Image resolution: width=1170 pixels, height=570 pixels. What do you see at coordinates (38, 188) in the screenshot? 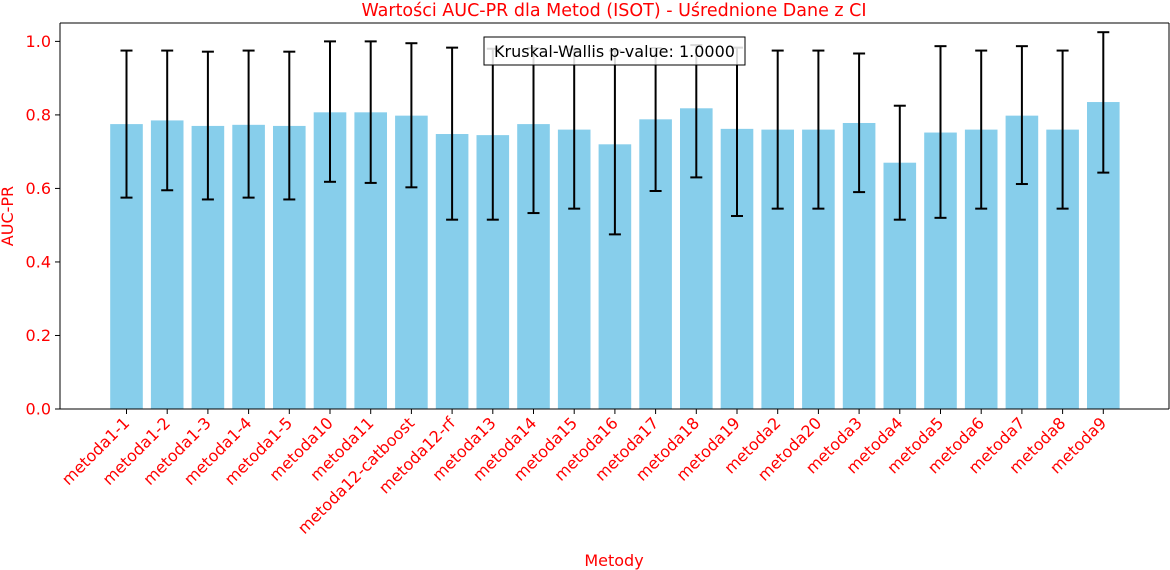
I see `y-tick-label: 0.6` at bounding box center [38, 188].